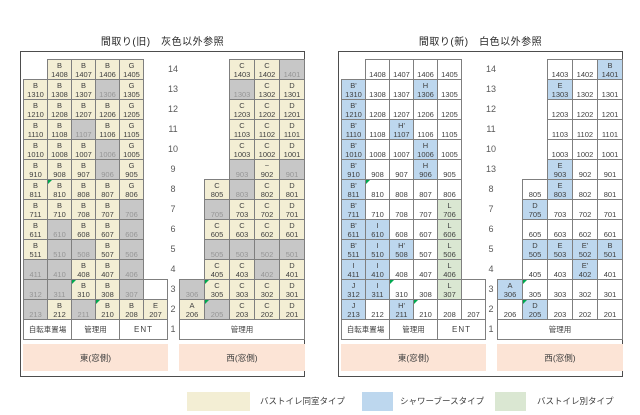  What do you see at coordinates (242, 154) in the screenshot?
I see `unit-number: 1003` at bounding box center [242, 154].